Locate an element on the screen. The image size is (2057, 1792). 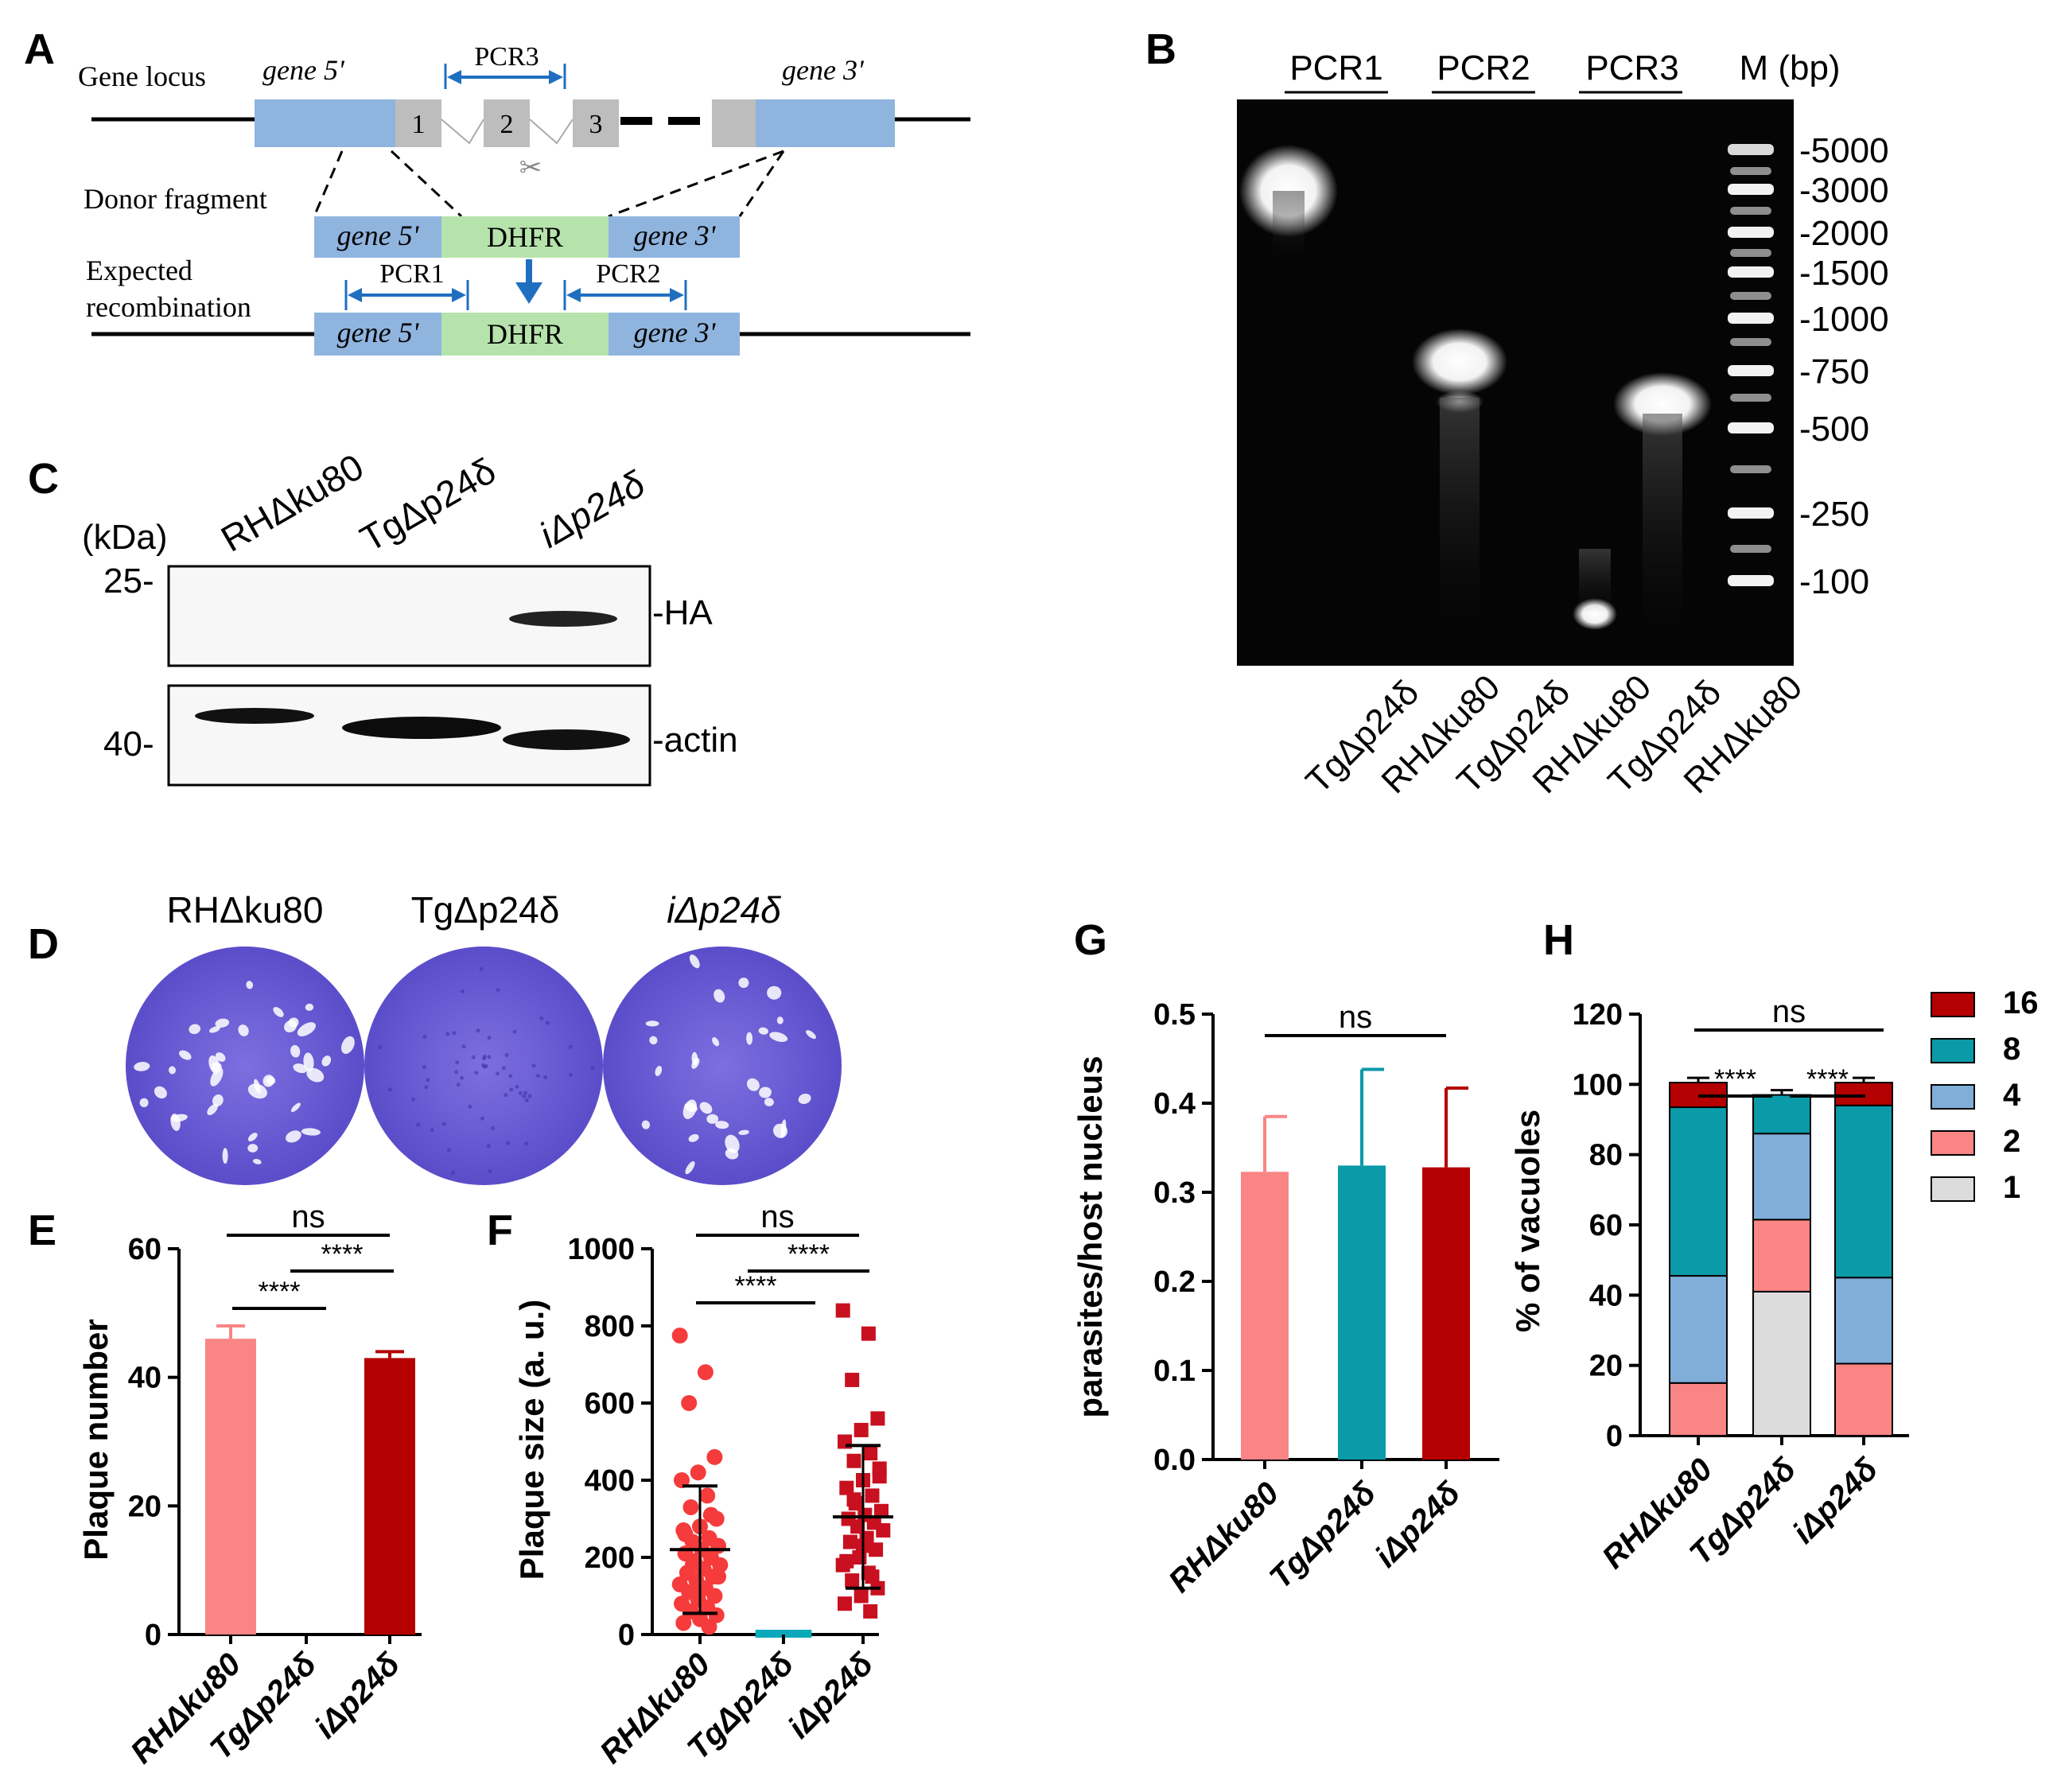
chart-g-ytick-label-5: 0.5 is located at coordinates (1174, 1015).